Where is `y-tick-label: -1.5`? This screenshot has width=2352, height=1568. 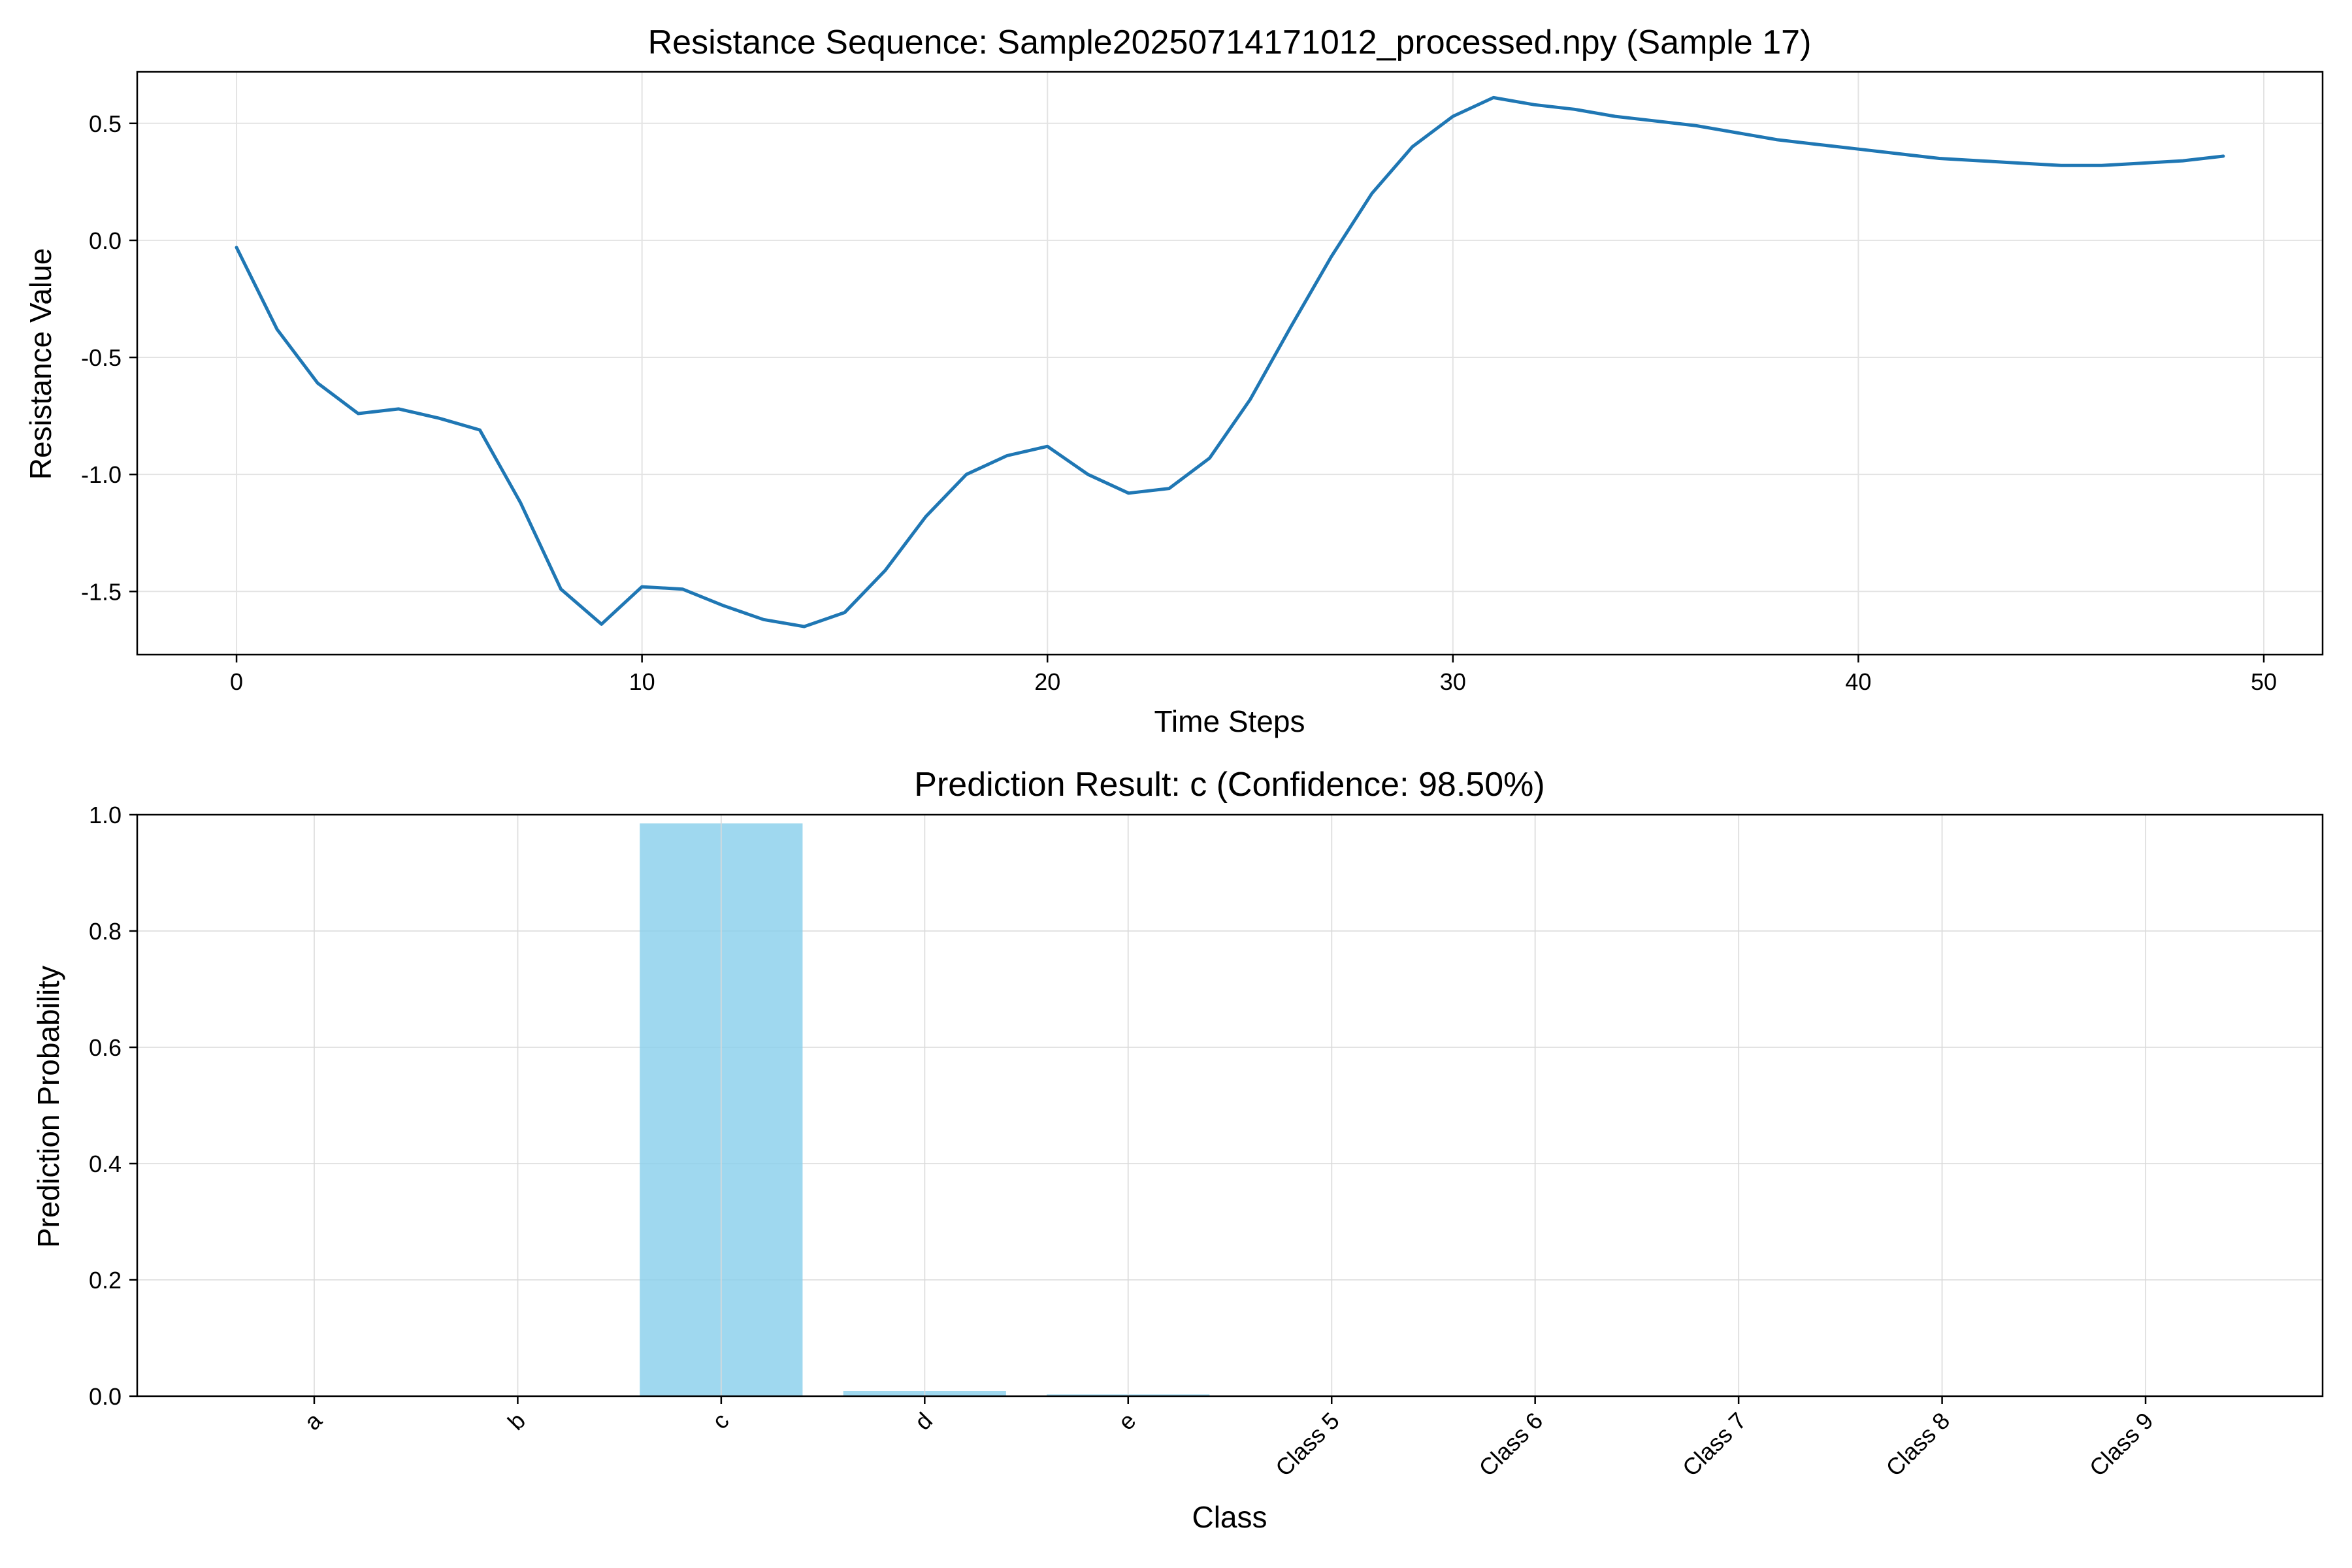 y-tick-label: -1.5 is located at coordinates (101, 591).